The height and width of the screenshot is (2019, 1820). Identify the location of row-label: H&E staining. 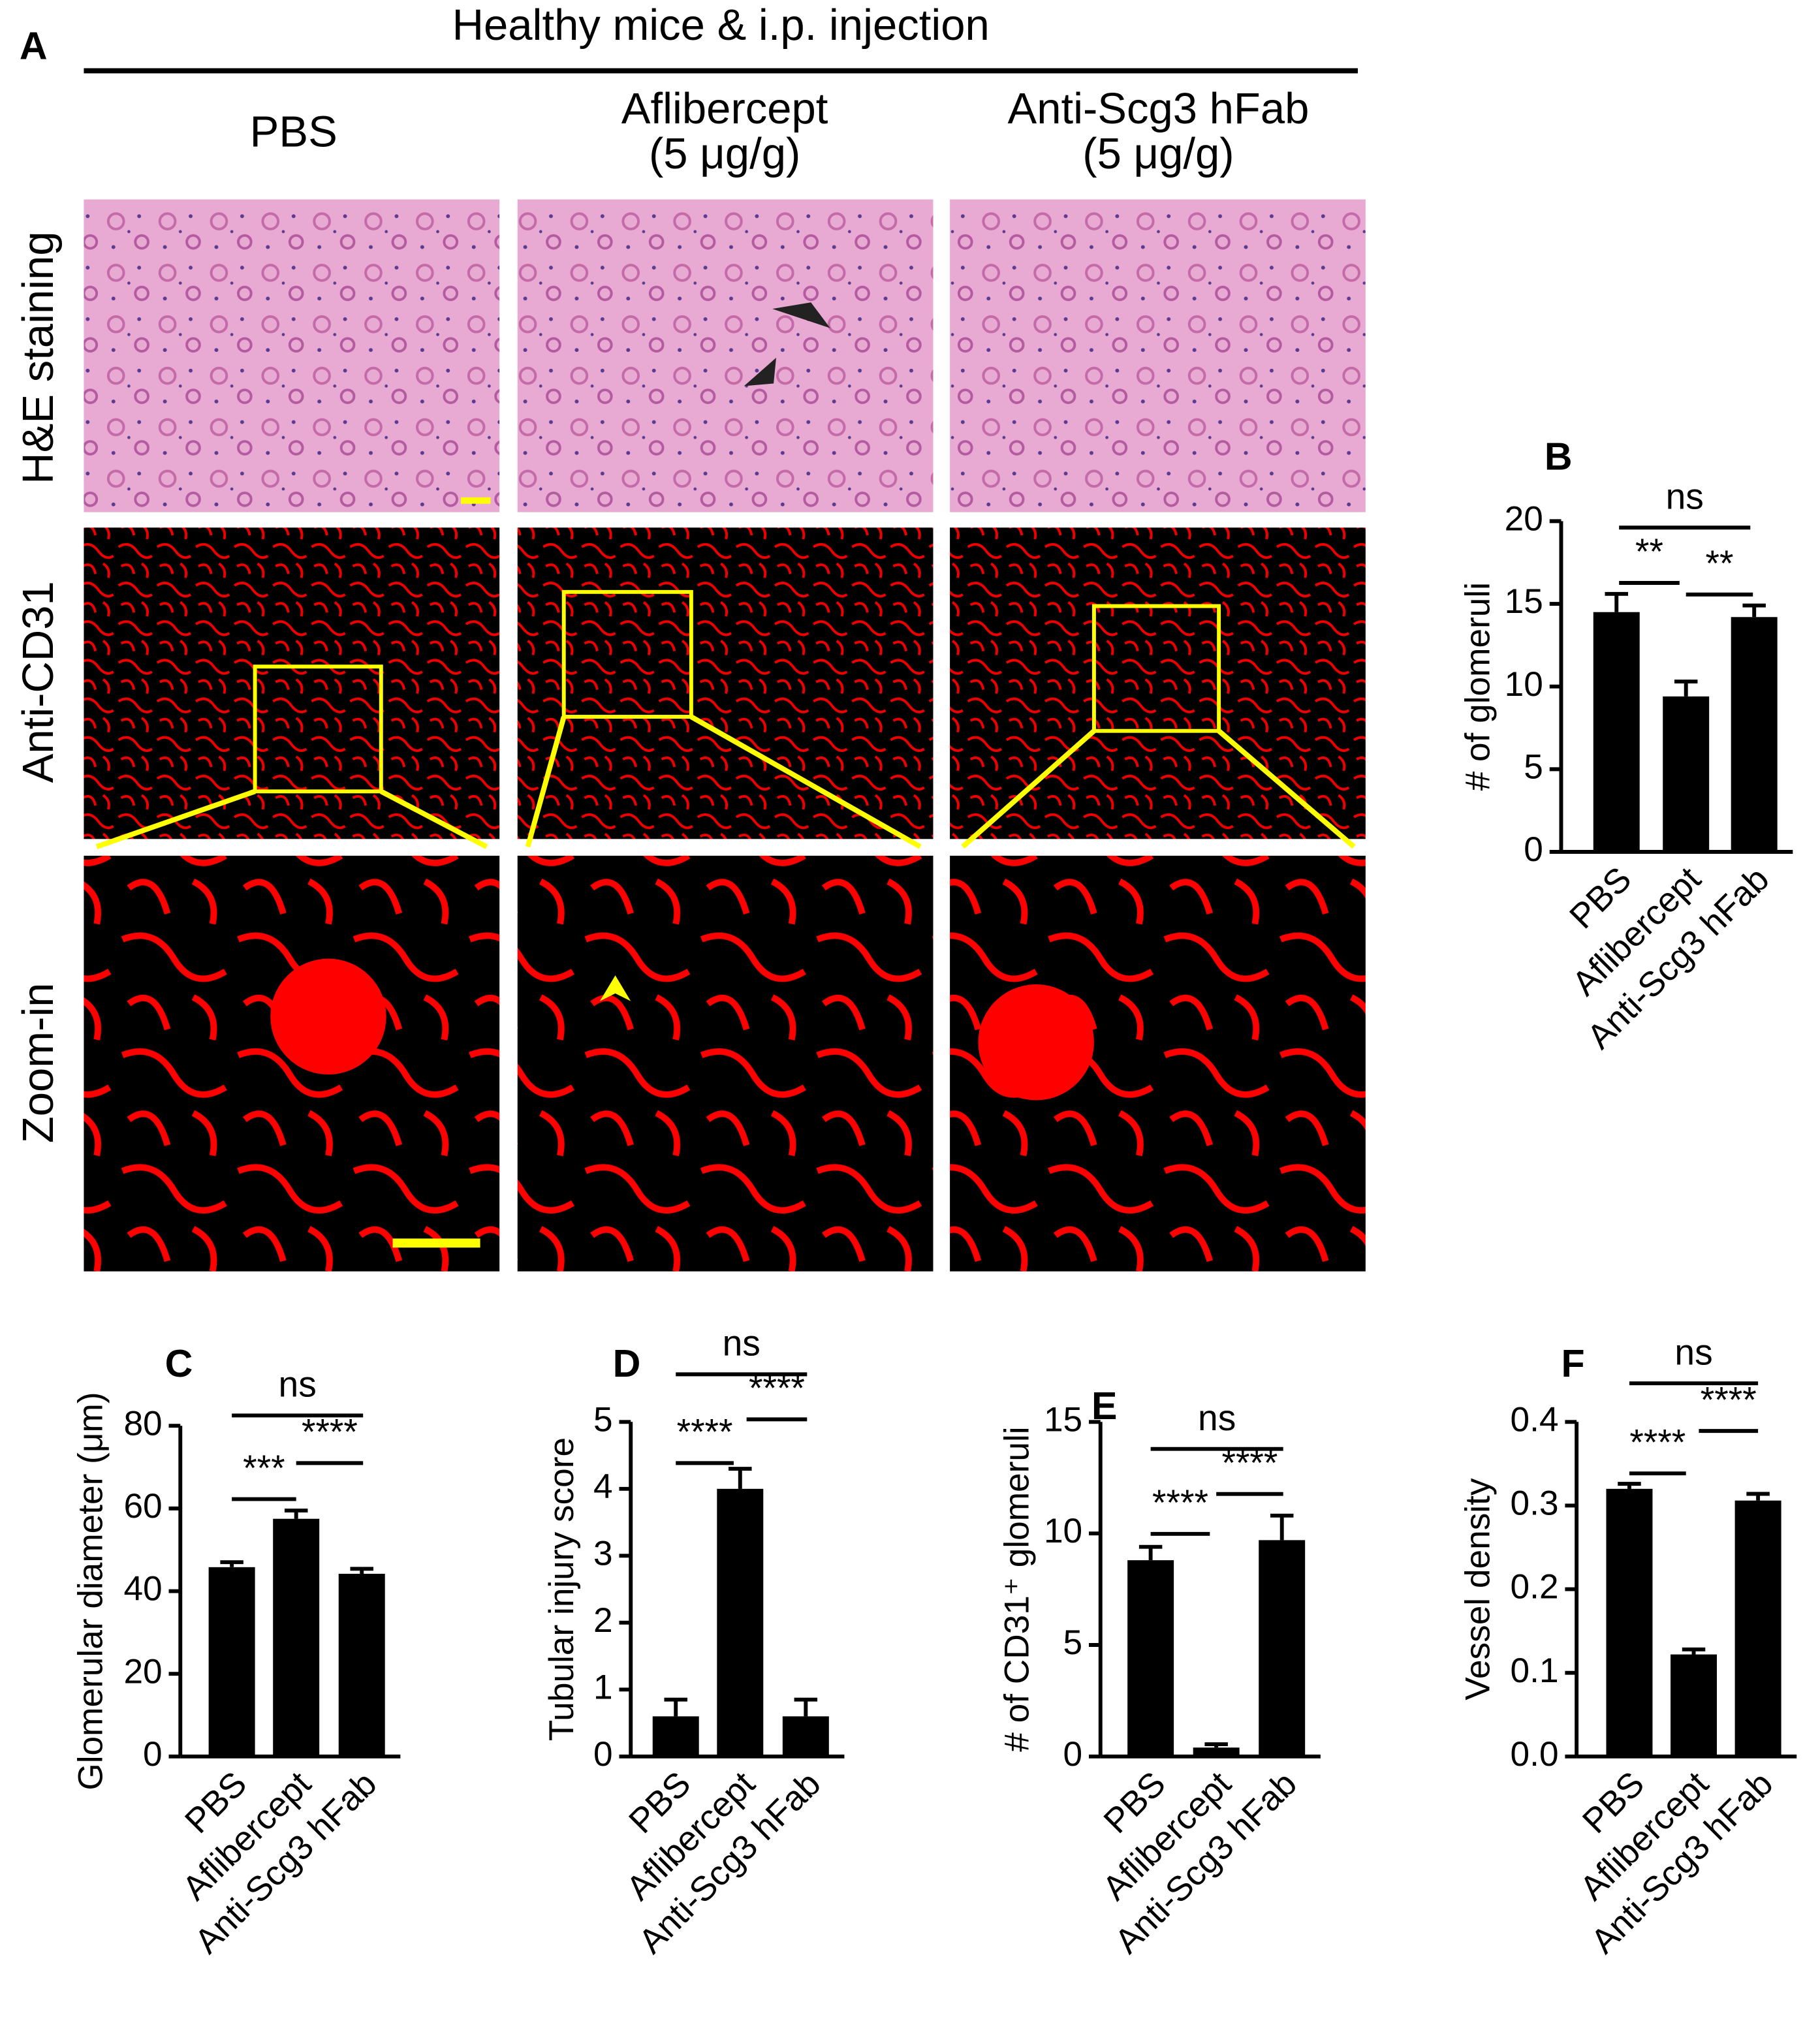
(38, 358).